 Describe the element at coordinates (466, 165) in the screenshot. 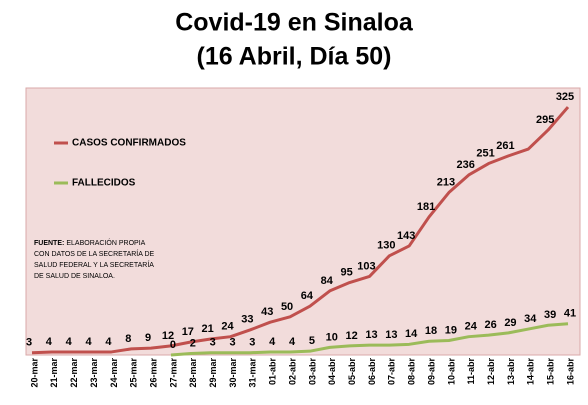

I see `data-label: 236` at that location.